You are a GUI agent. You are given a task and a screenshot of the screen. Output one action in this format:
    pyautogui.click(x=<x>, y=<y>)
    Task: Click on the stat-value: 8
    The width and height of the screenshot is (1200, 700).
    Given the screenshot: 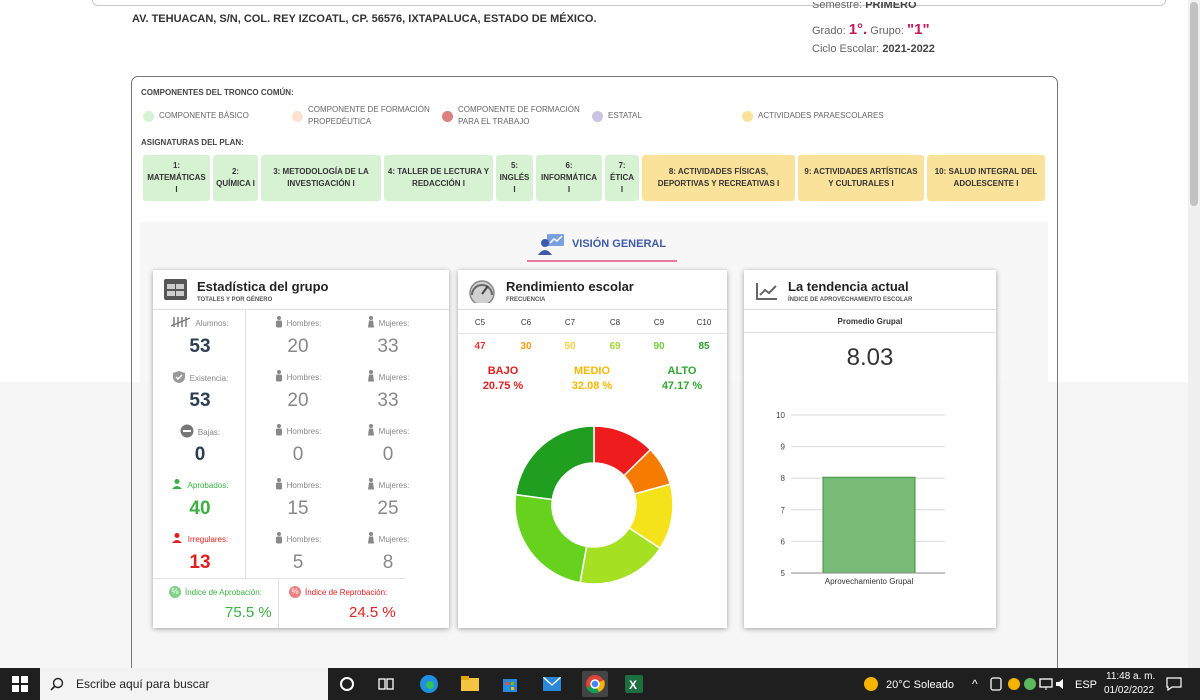 What is the action you would take?
    pyautogui.click(x=388, y=562)
    